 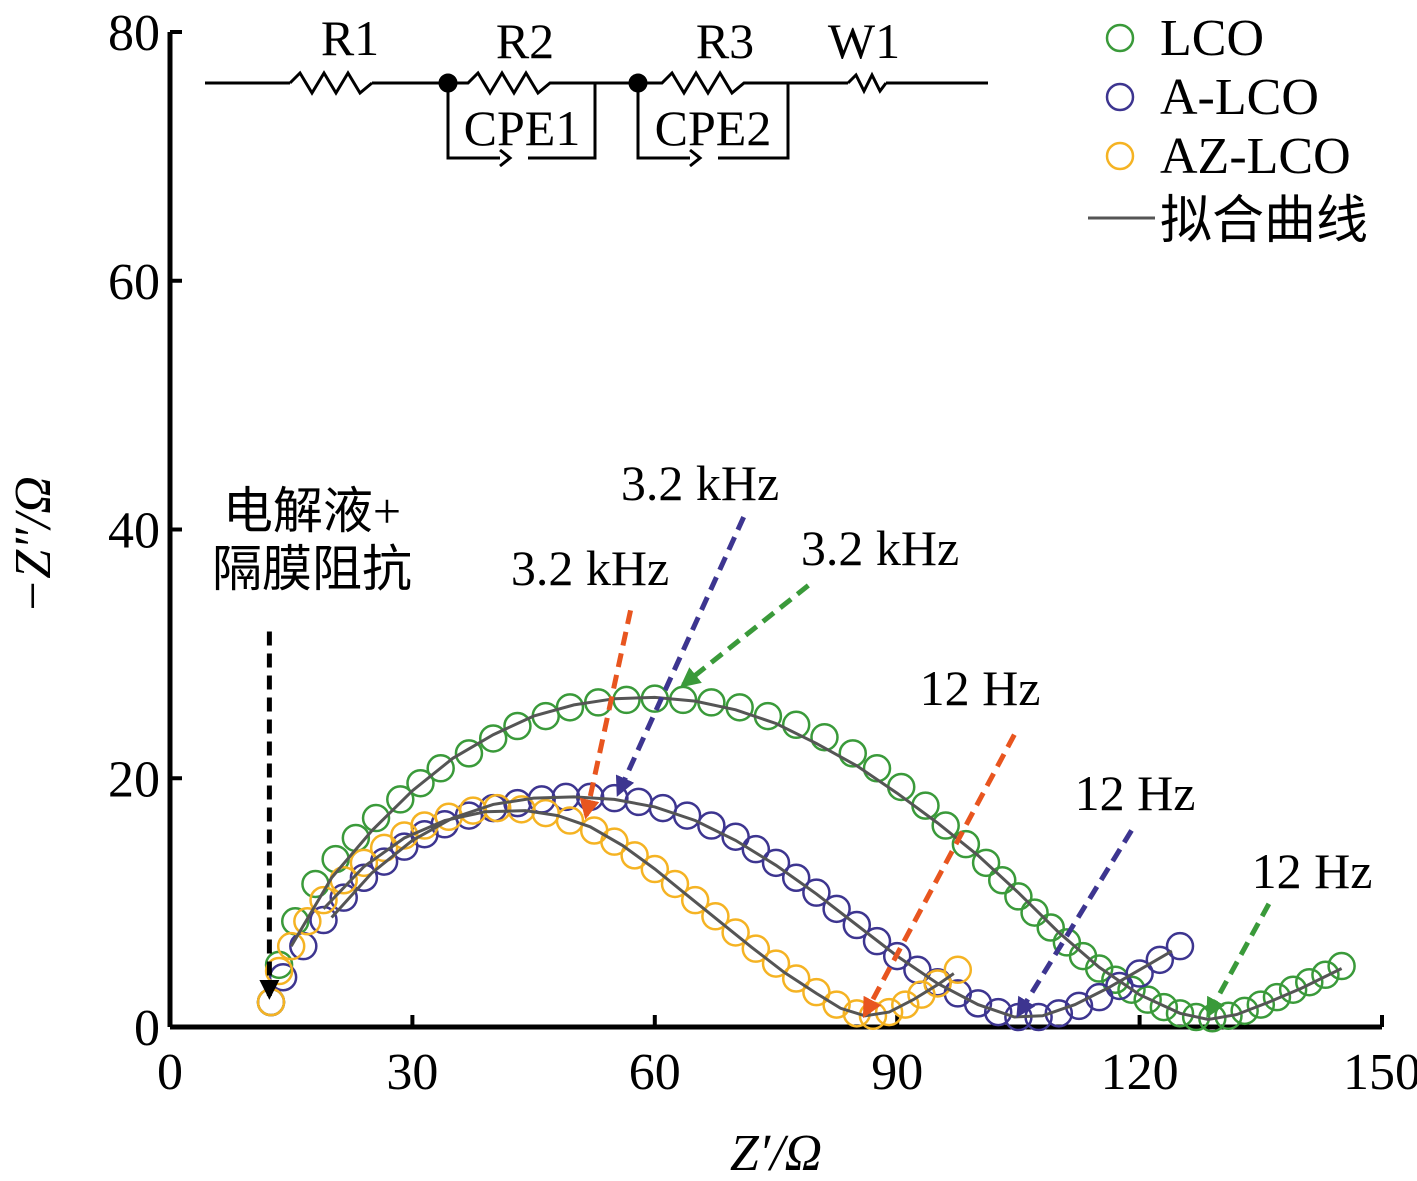 What do you see at coordinates (1228, 221) in the screenshot?
I see `legend-item-fit: 拟合曲线` at bounding box center [1228, 221].